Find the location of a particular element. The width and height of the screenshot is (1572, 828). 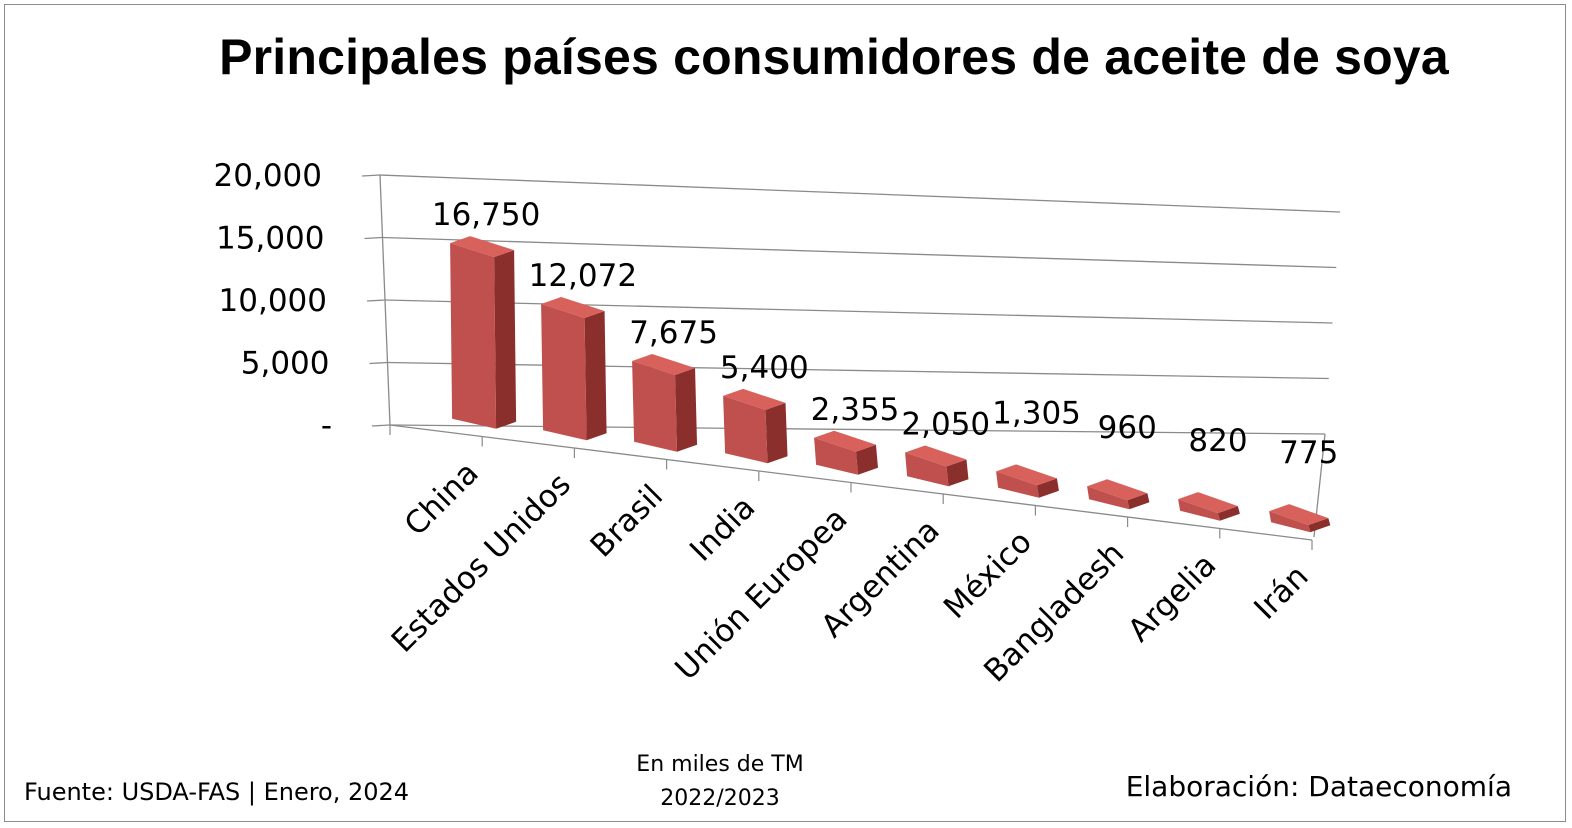

y-tick-label: 20,000 is located at coordinates (268, 176).